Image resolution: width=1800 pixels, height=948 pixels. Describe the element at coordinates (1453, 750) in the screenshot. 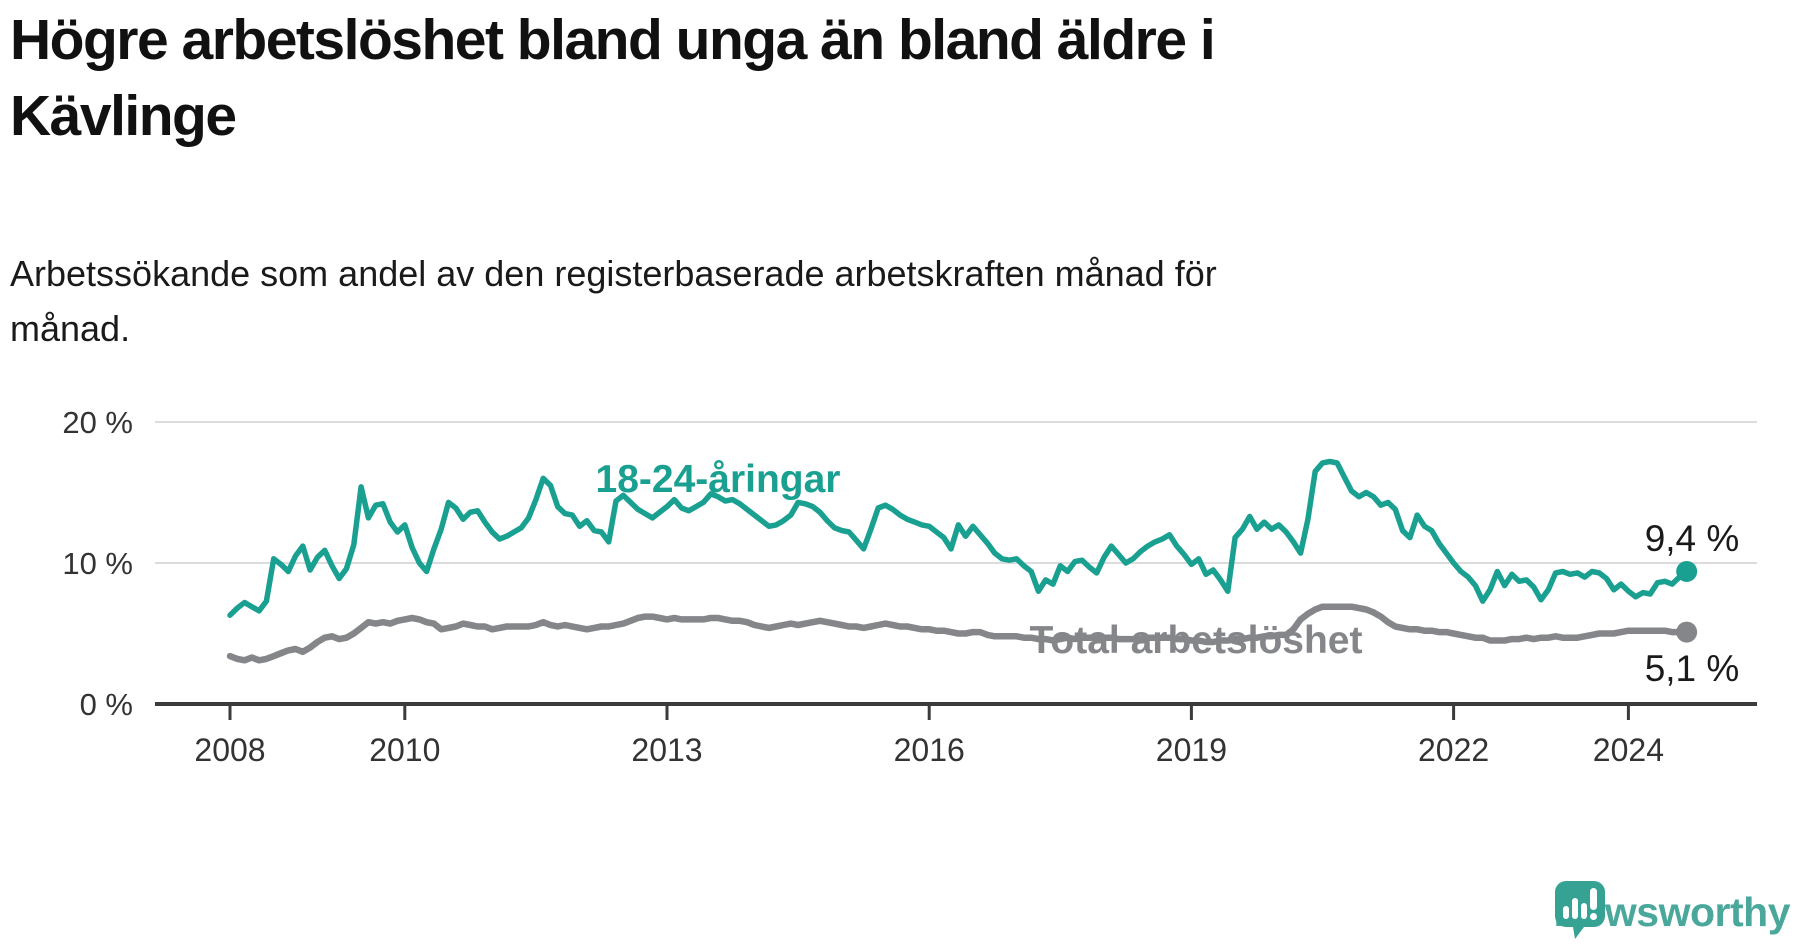

I see `x-tick-label-2022: 2022` at that location.